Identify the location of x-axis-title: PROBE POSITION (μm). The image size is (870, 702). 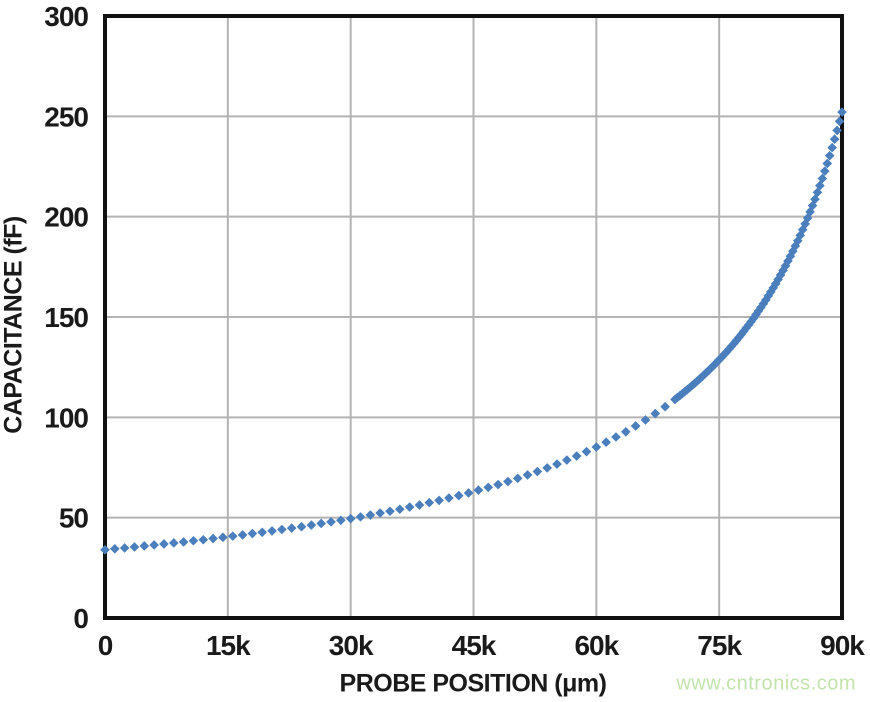
(473, 683).